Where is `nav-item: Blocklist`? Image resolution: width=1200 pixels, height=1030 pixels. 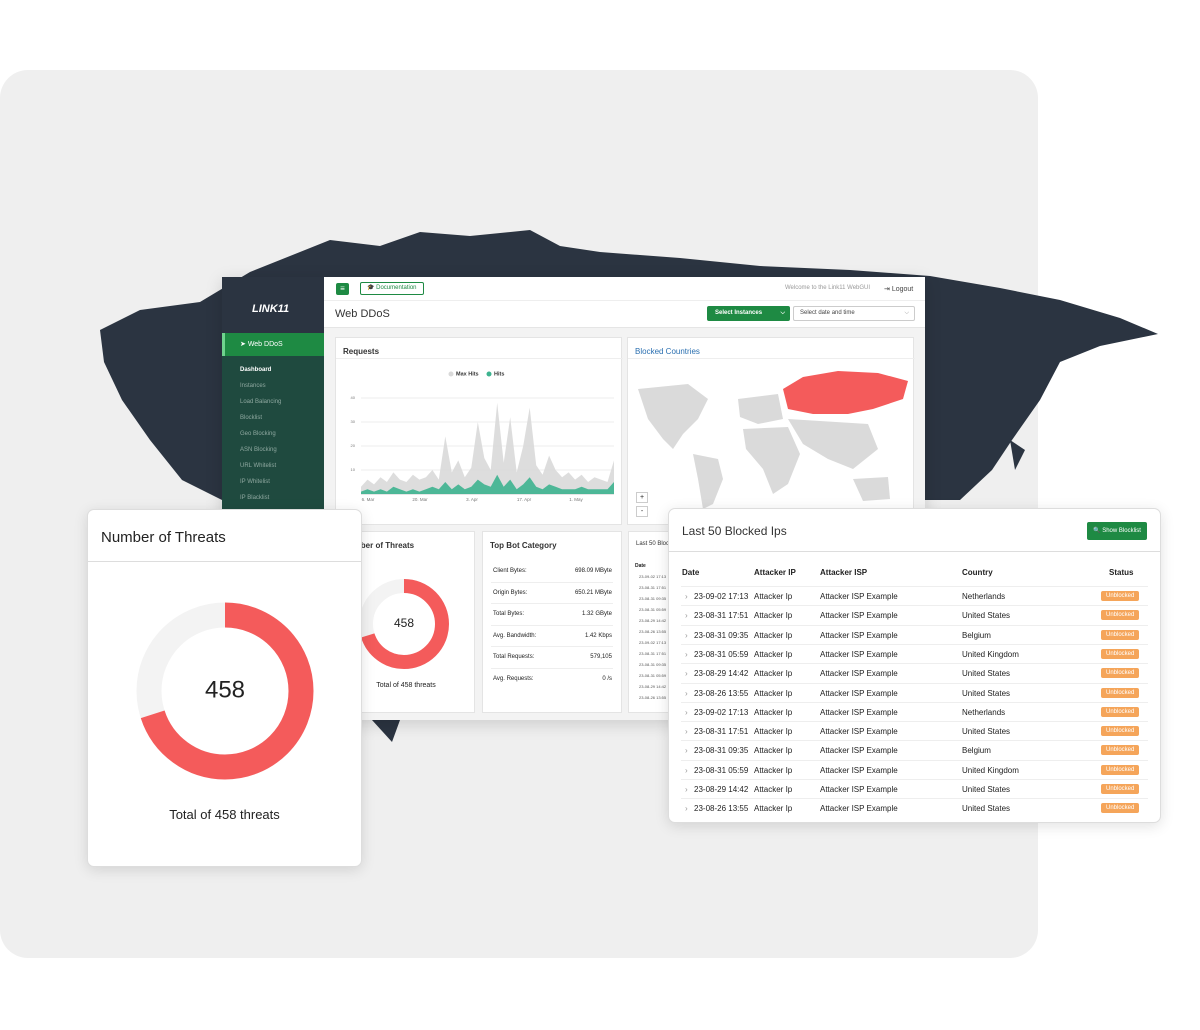 nav-item: Blocklist is located at coordinates (251, 418).